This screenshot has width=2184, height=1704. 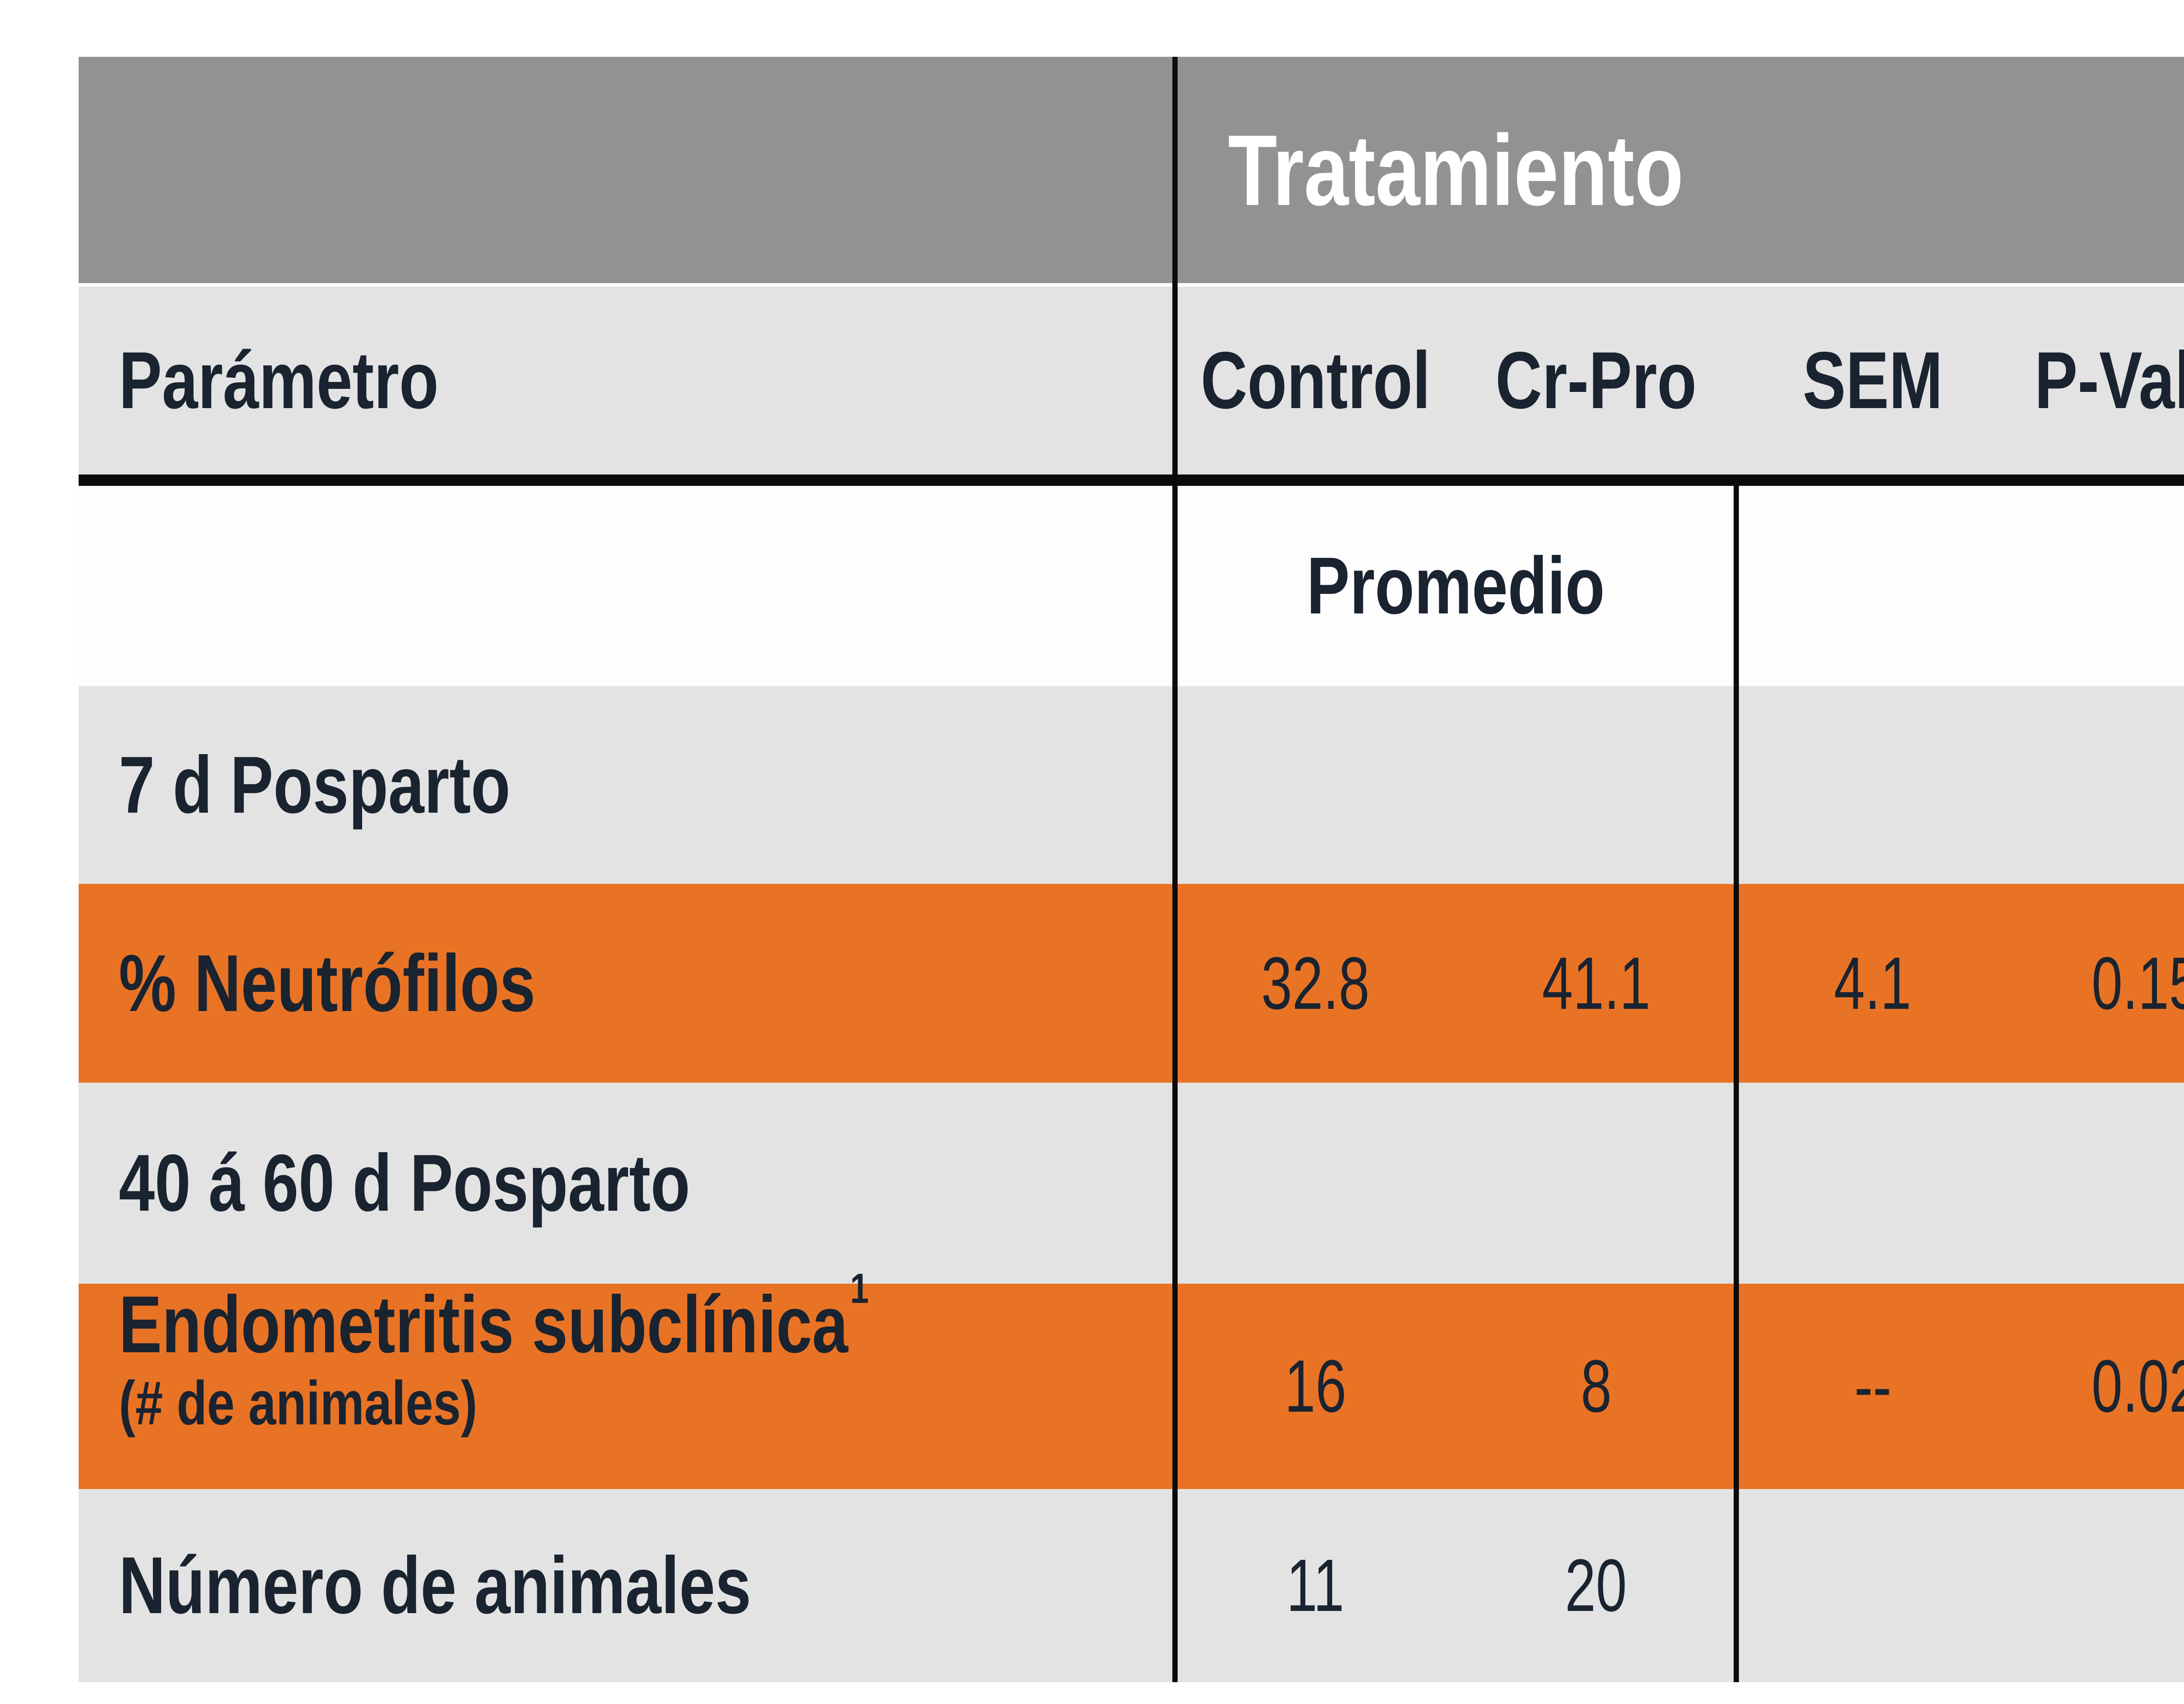 I want to click on row-label-cell: % Neutrófilos, so click(x=627, y=983).